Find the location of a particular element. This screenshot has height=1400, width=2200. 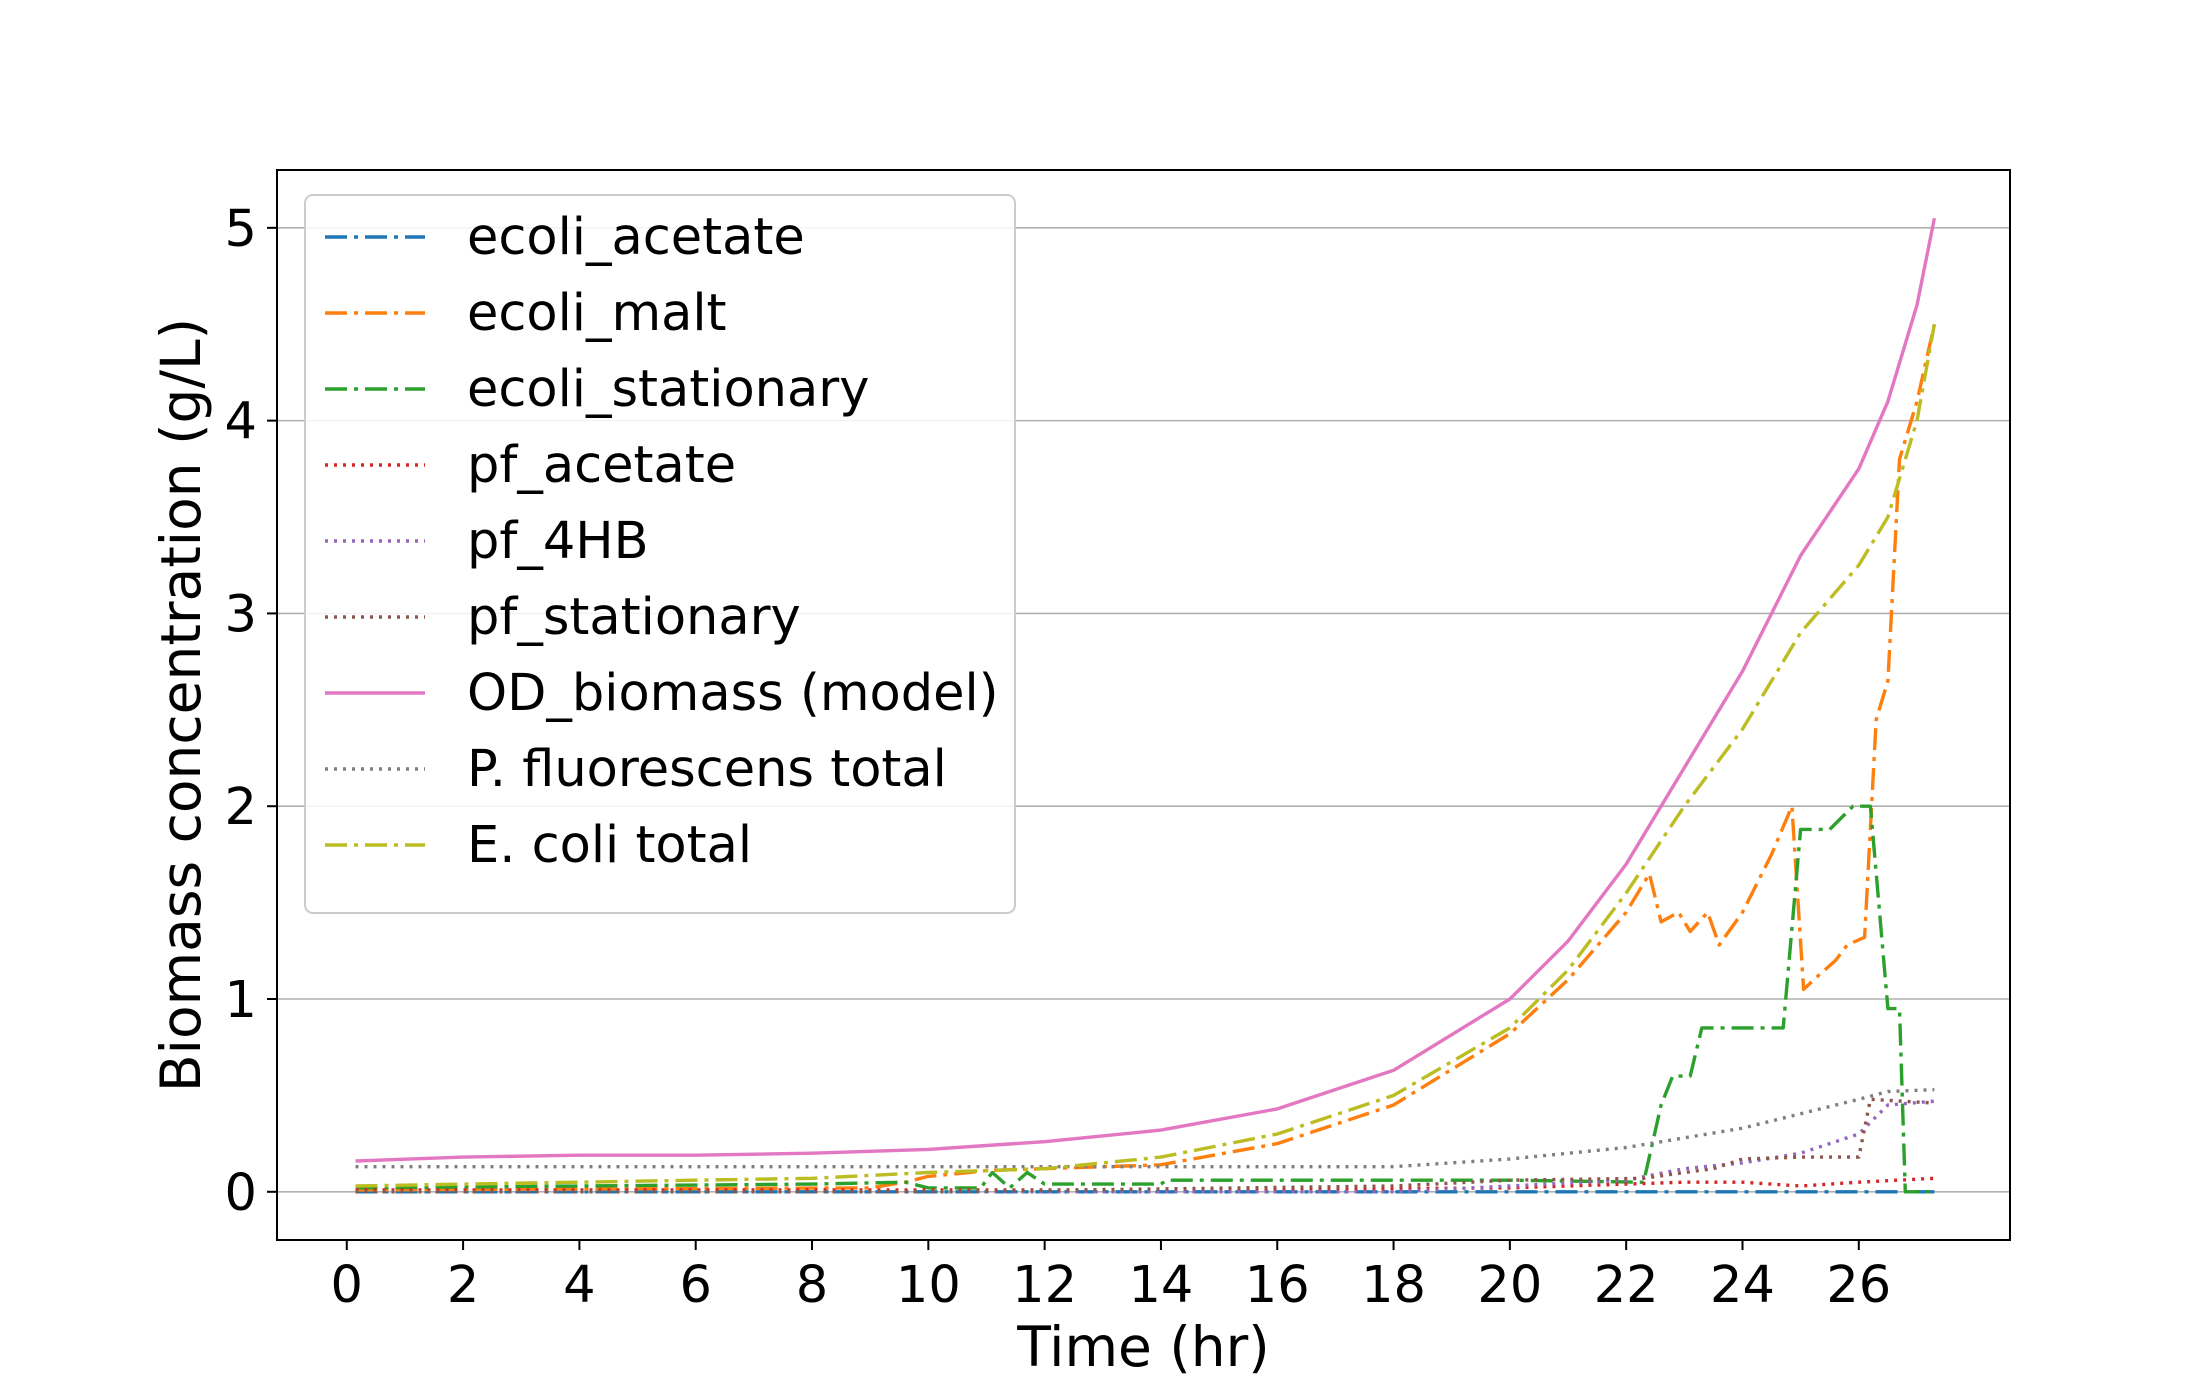

y-axis-ticks: 0 1 2 3 4 5 is located at coordinates (251, 711).